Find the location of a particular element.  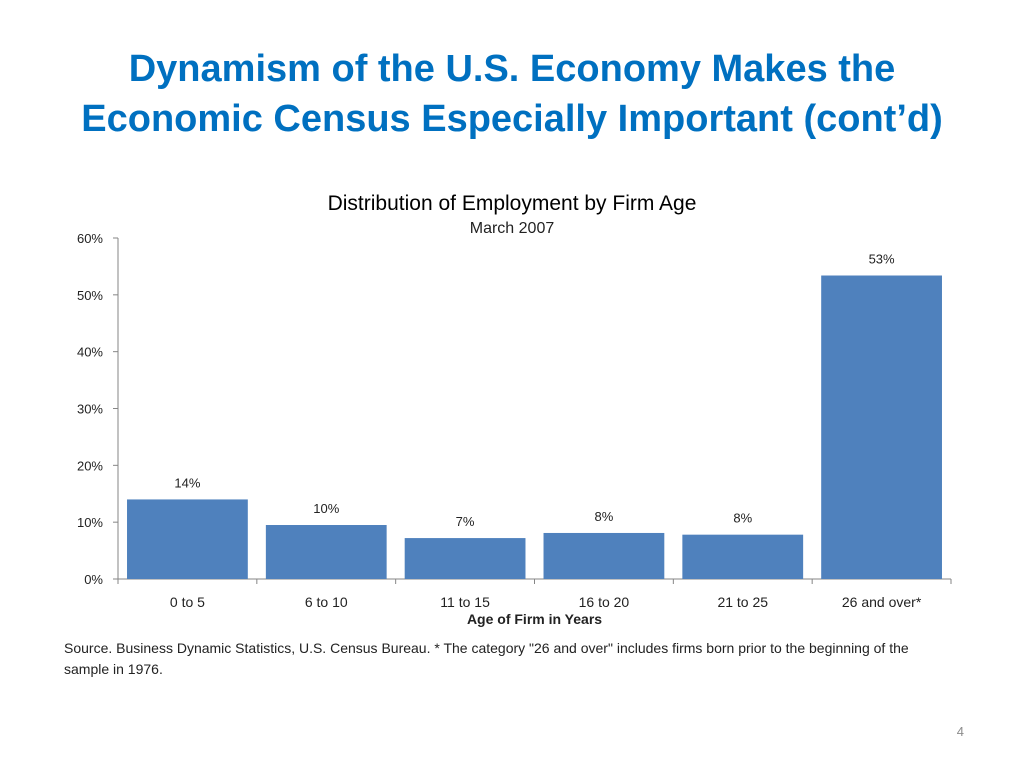

category-label-1: 6 to 10 is located at coordinates (326, 602).